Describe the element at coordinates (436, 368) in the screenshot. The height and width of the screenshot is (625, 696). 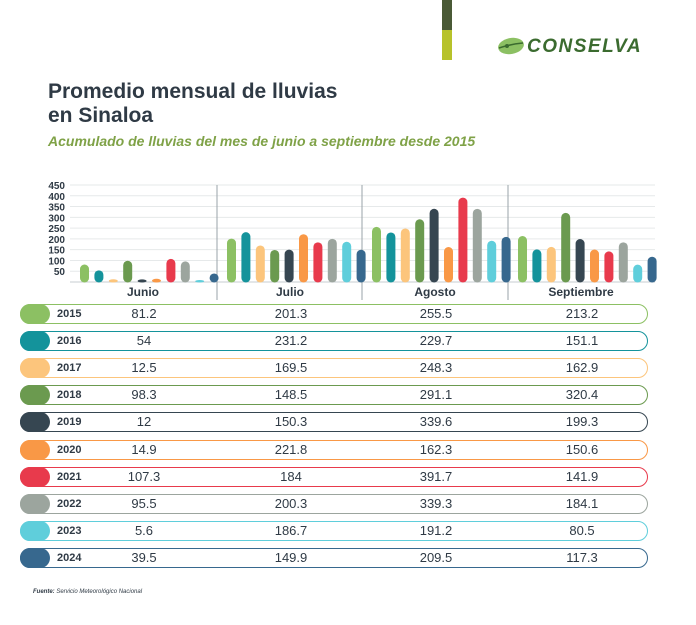
I see `table-cell-value: 248.3` at that location.